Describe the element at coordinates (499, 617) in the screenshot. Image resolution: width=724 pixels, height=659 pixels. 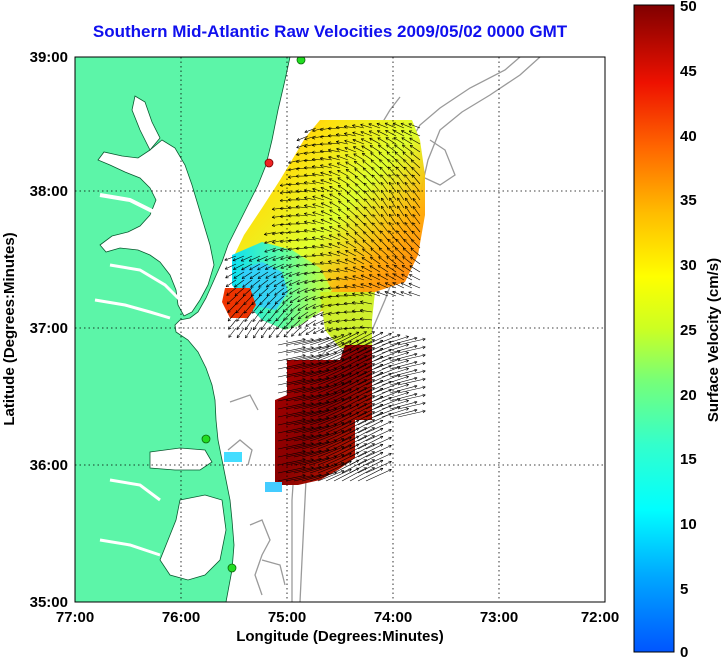
I see `x-tick-label: 73:00` at that location.